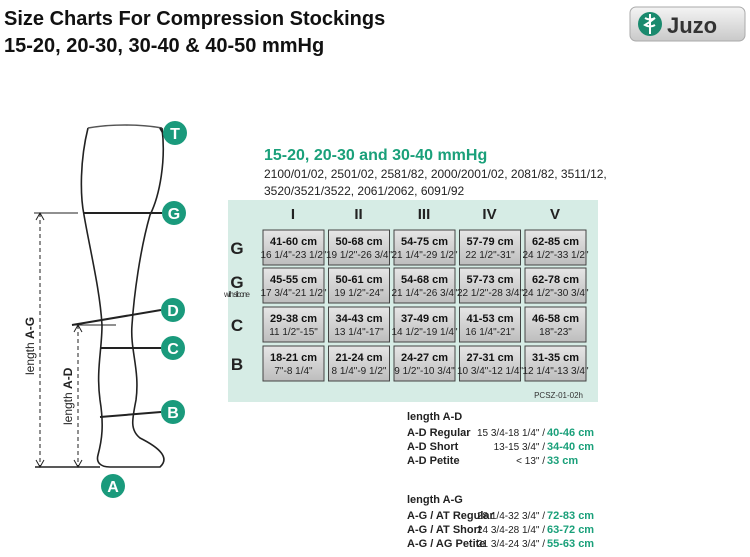 The width and height of the screenshot is (750, 557). Describe the element at coordinates (173, 311) in the screenshot. I see `point-label: D` at that location.